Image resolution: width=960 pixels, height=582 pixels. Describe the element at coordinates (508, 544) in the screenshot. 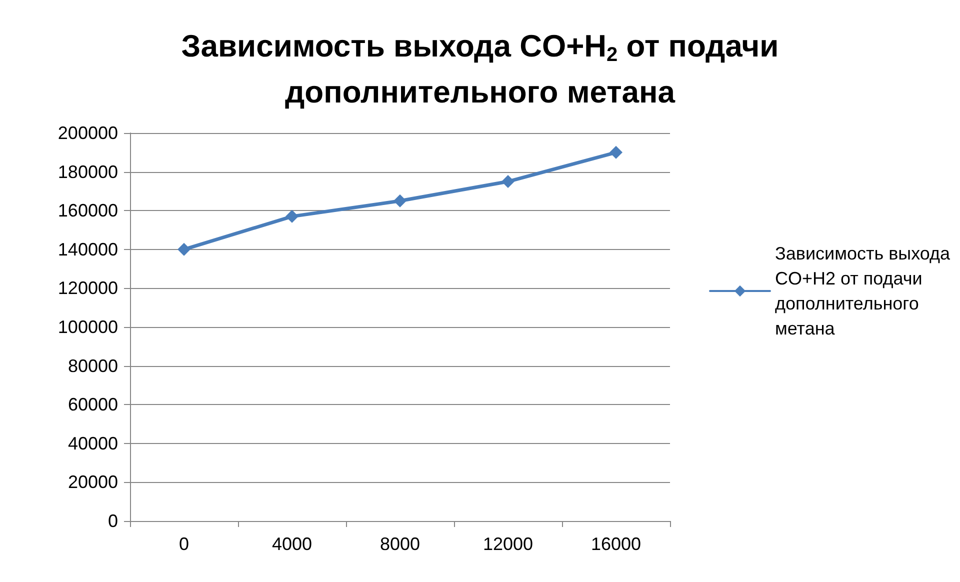

I see `x-tick-label: 12000` at that location.